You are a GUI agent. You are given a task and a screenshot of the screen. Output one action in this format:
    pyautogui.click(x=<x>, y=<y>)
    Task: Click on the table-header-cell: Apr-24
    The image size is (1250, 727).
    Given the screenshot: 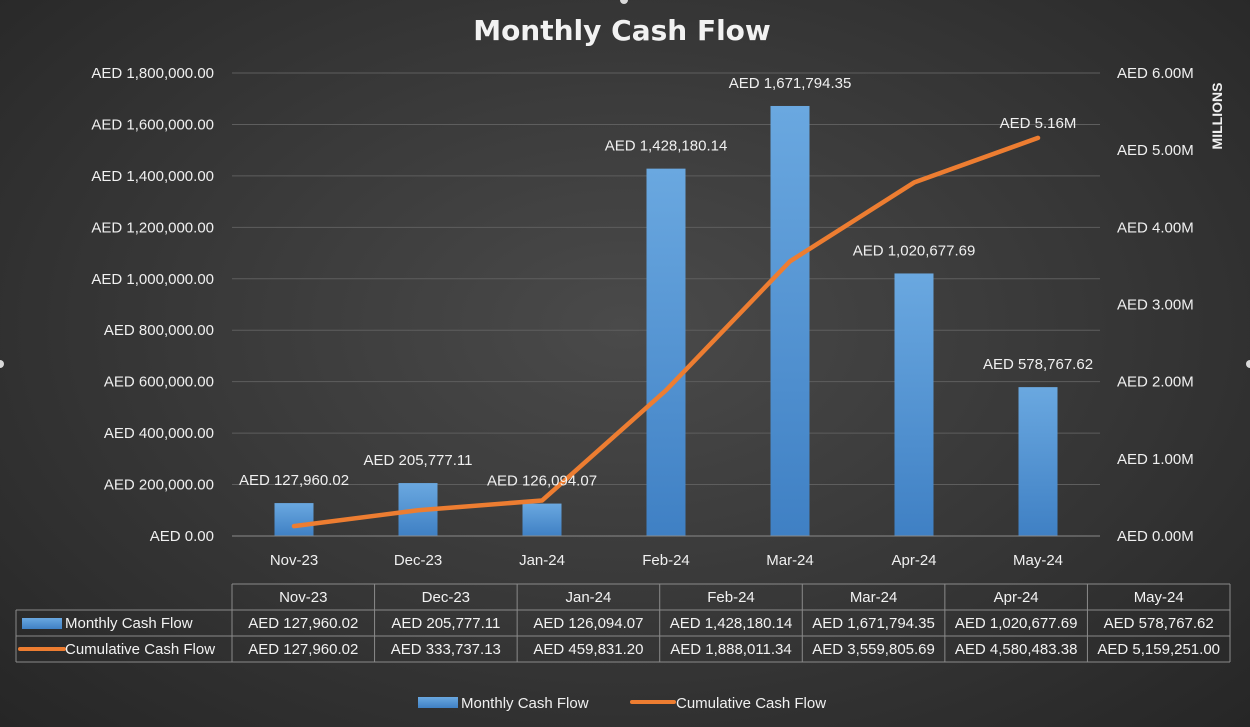 What is the action you would take?
    pyautogui.click(x=1016, y=597)
    